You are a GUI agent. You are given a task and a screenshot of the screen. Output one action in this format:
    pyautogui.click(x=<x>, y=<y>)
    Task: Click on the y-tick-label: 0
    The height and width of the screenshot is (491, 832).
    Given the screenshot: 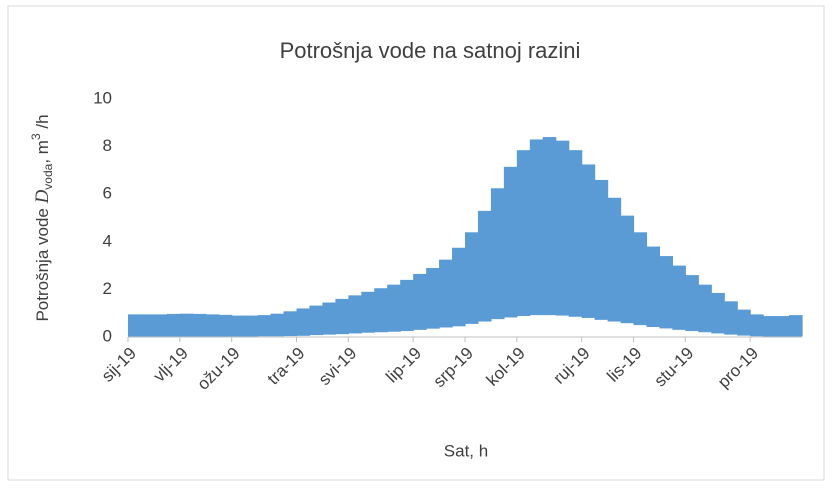 What is the action you would take?
    pyautogui.click(x=107, y=335)
    